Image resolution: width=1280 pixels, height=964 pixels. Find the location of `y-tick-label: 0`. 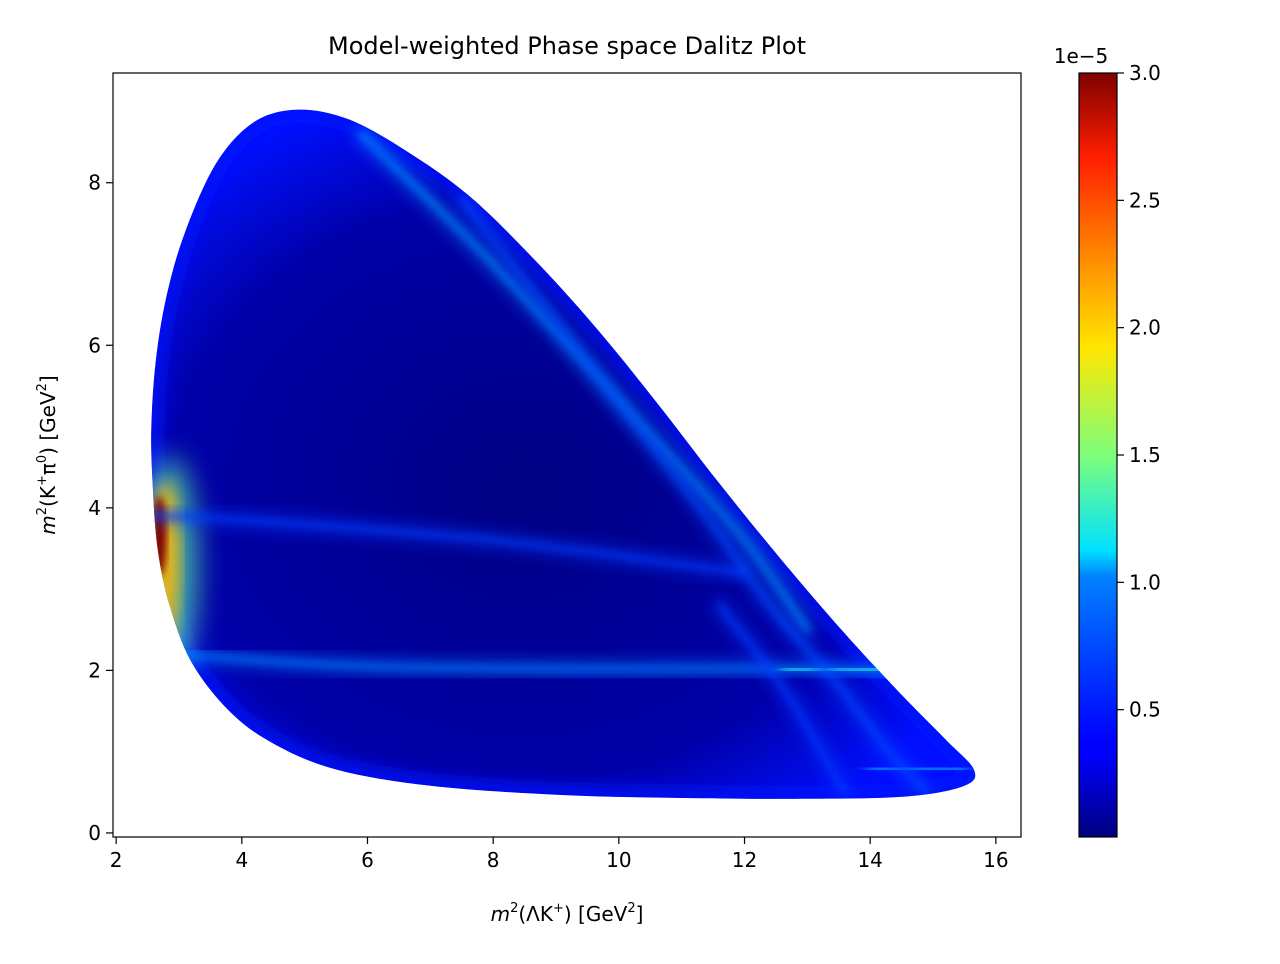

y-tick-label: 0 is located at coordinates (94, 833).